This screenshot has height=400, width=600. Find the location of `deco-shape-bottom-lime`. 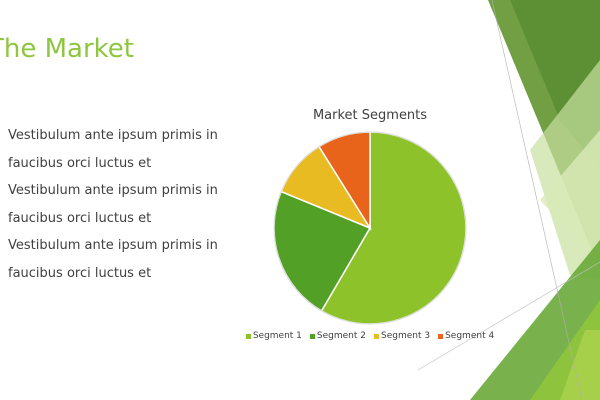

deco-shape-bottom-lime is located at coordinates (580, 365).